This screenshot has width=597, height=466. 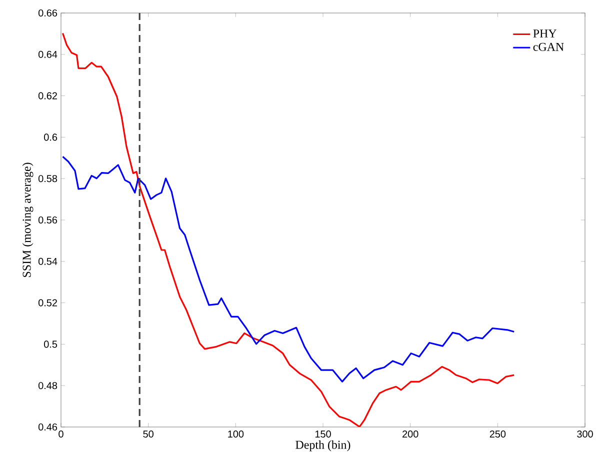 What do you see at coordinates (236, 434) in the screenshot?
I see `x-tick-label: 100` at bounding box center [236, 434].